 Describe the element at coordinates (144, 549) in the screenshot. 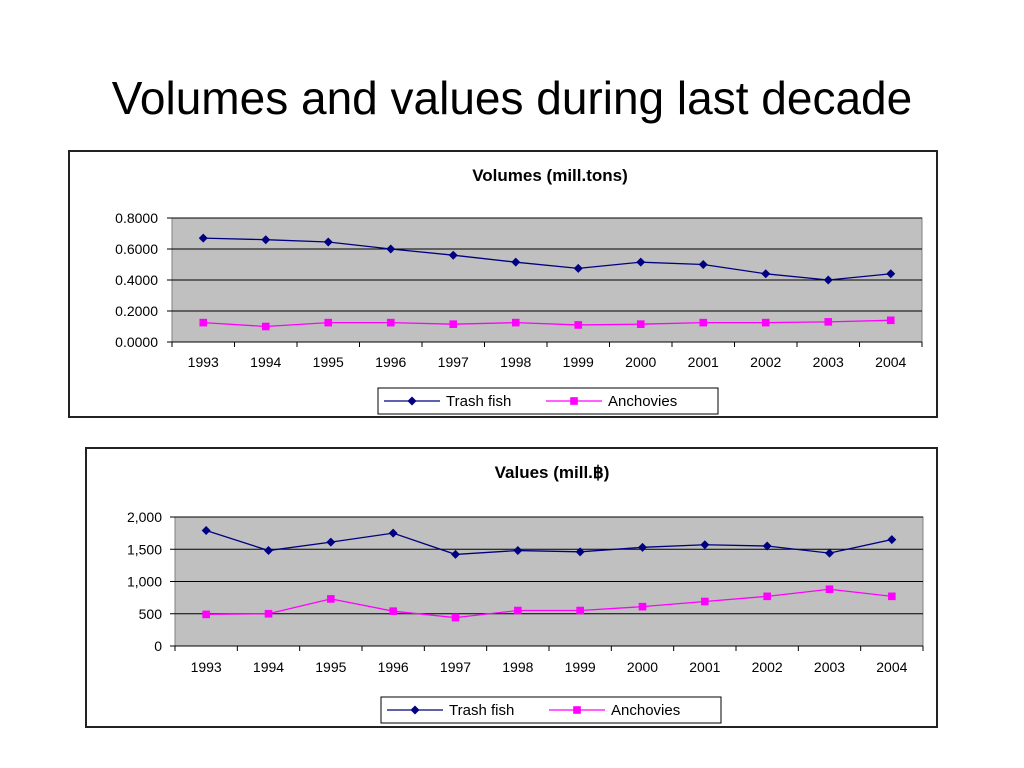

I see `y-tick-label: 1,500` at that location.